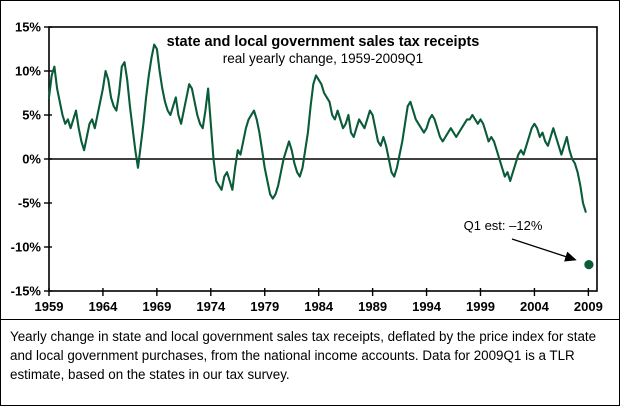 The image size is (620, 406). What do you see at coordinates (103, 306) in the screenshot?
I see `x-tick-label: 1964` at bounding box center [103, 306].